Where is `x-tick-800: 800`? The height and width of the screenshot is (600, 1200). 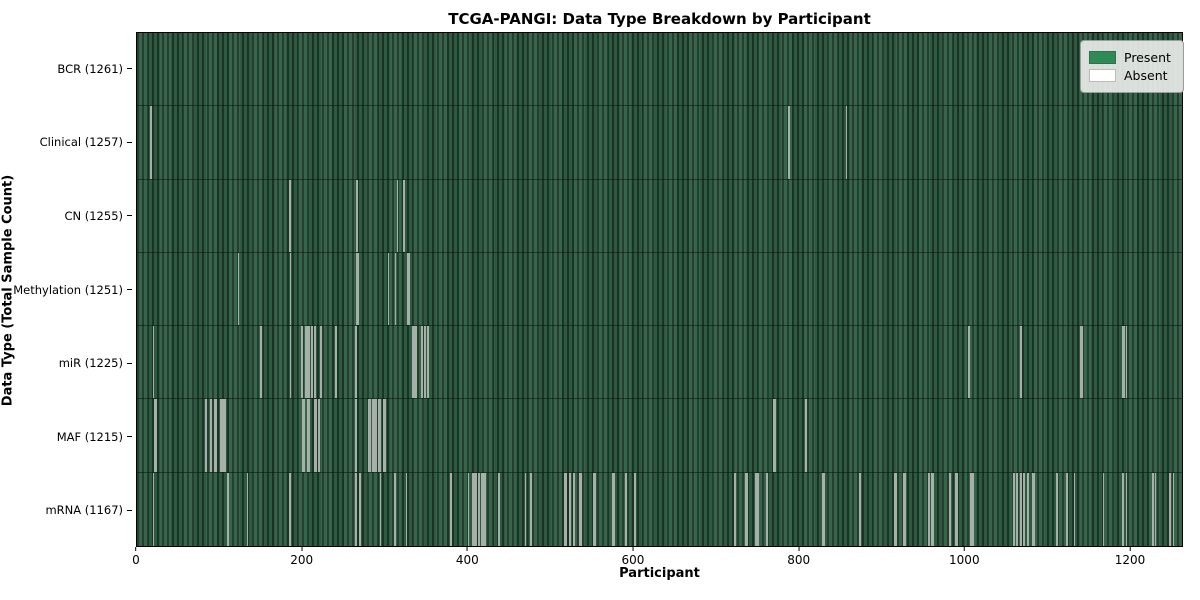 x-tick-800: 800 is located at coordinates (798, 557).